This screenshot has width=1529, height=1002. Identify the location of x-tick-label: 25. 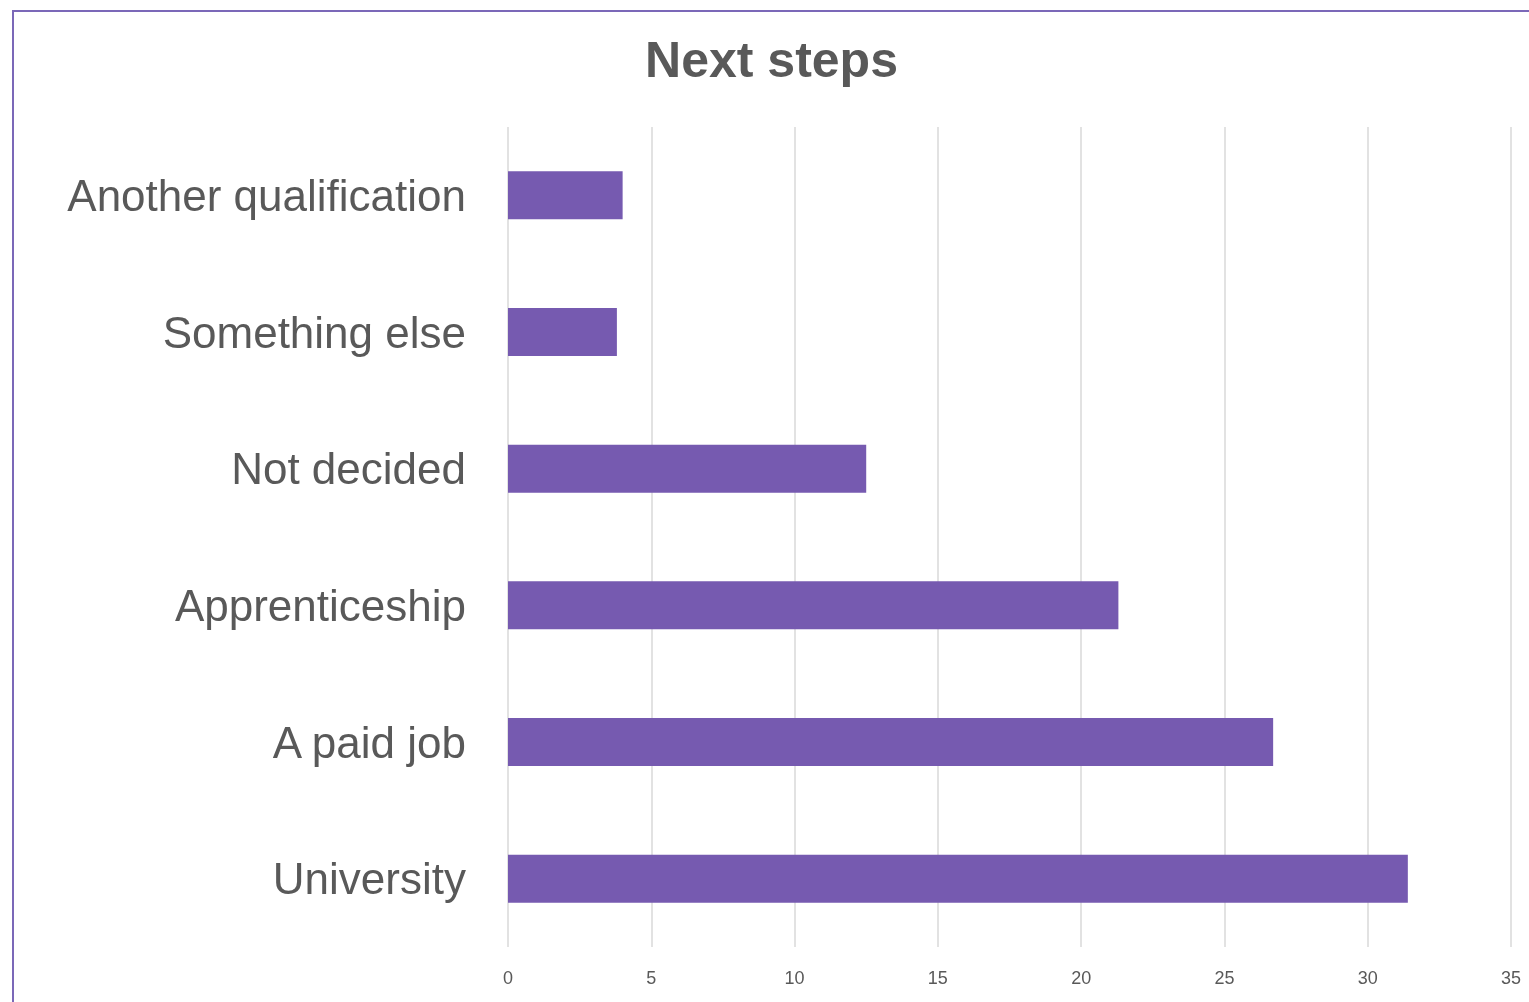
(1224, 978).